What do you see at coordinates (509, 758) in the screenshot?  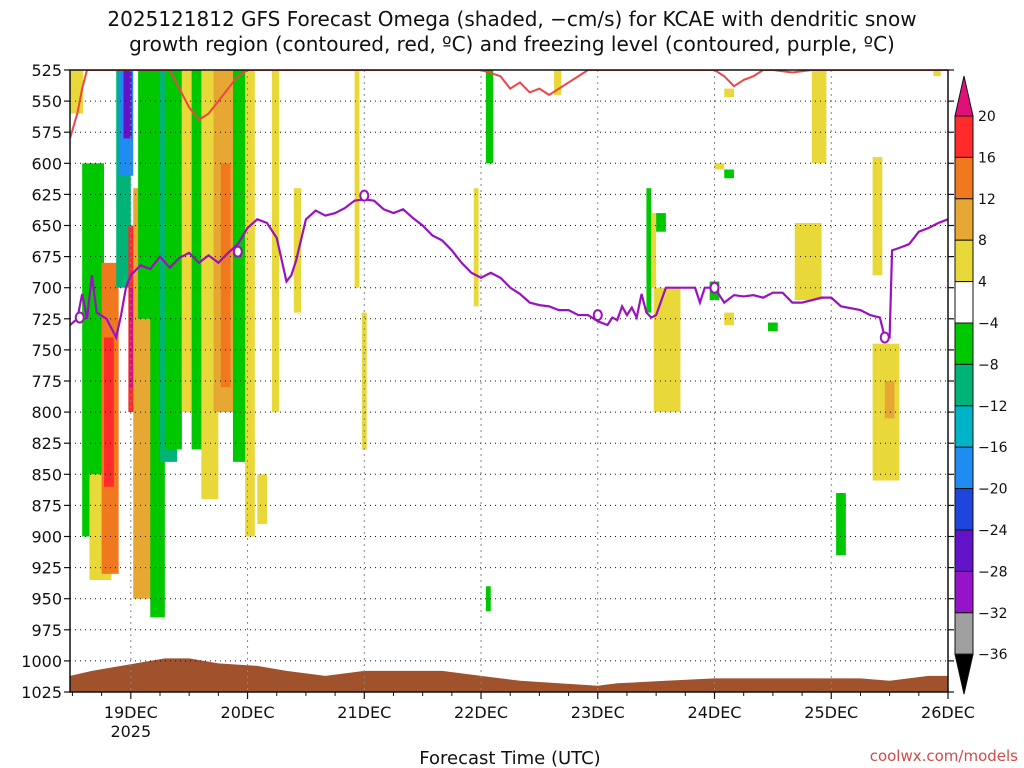 I see `x-axis-label: Forecast Time (UTC)` at bounding box center [509, 758].